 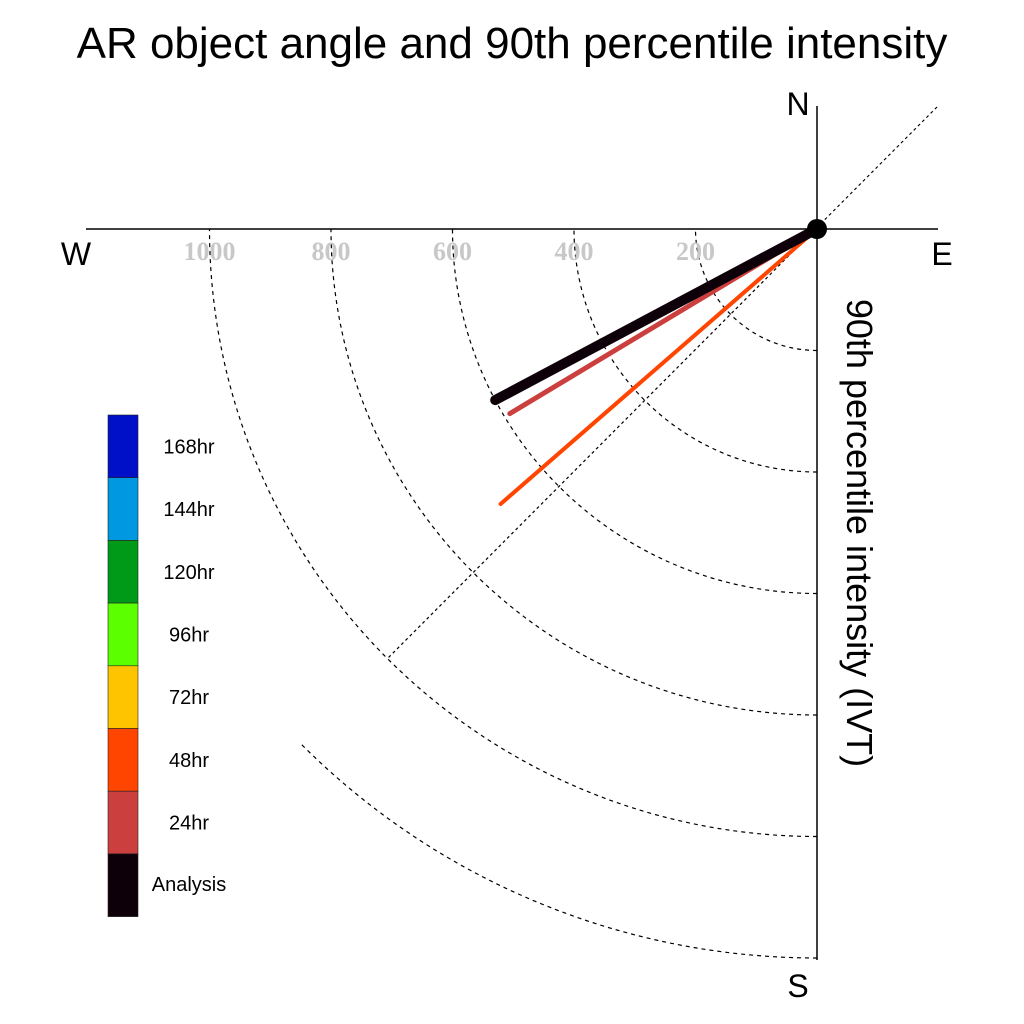 What do you see at coordinates (123, 509) in the screenshot?
I see `legend-swatch-144hr` at bounding box center [123, 509].